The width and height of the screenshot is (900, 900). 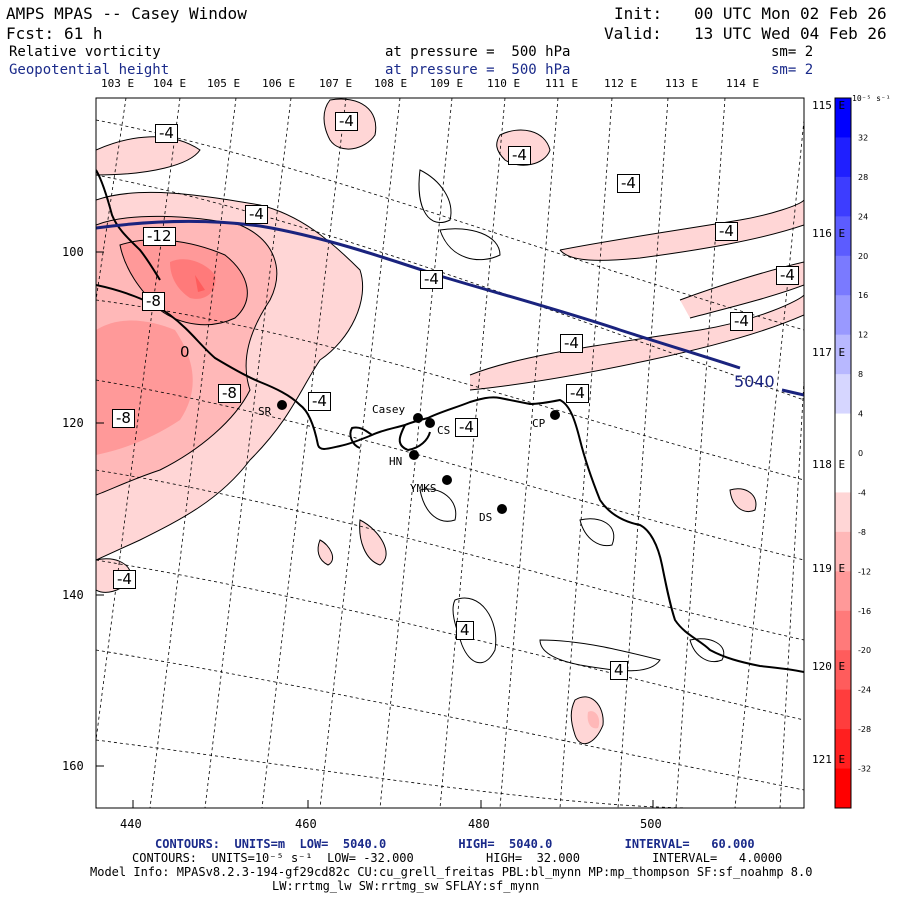 What do you see at coordinates (863, 295) in the screenshot?
I see `colorbar-label: 16` at bounding box center [863, 295].